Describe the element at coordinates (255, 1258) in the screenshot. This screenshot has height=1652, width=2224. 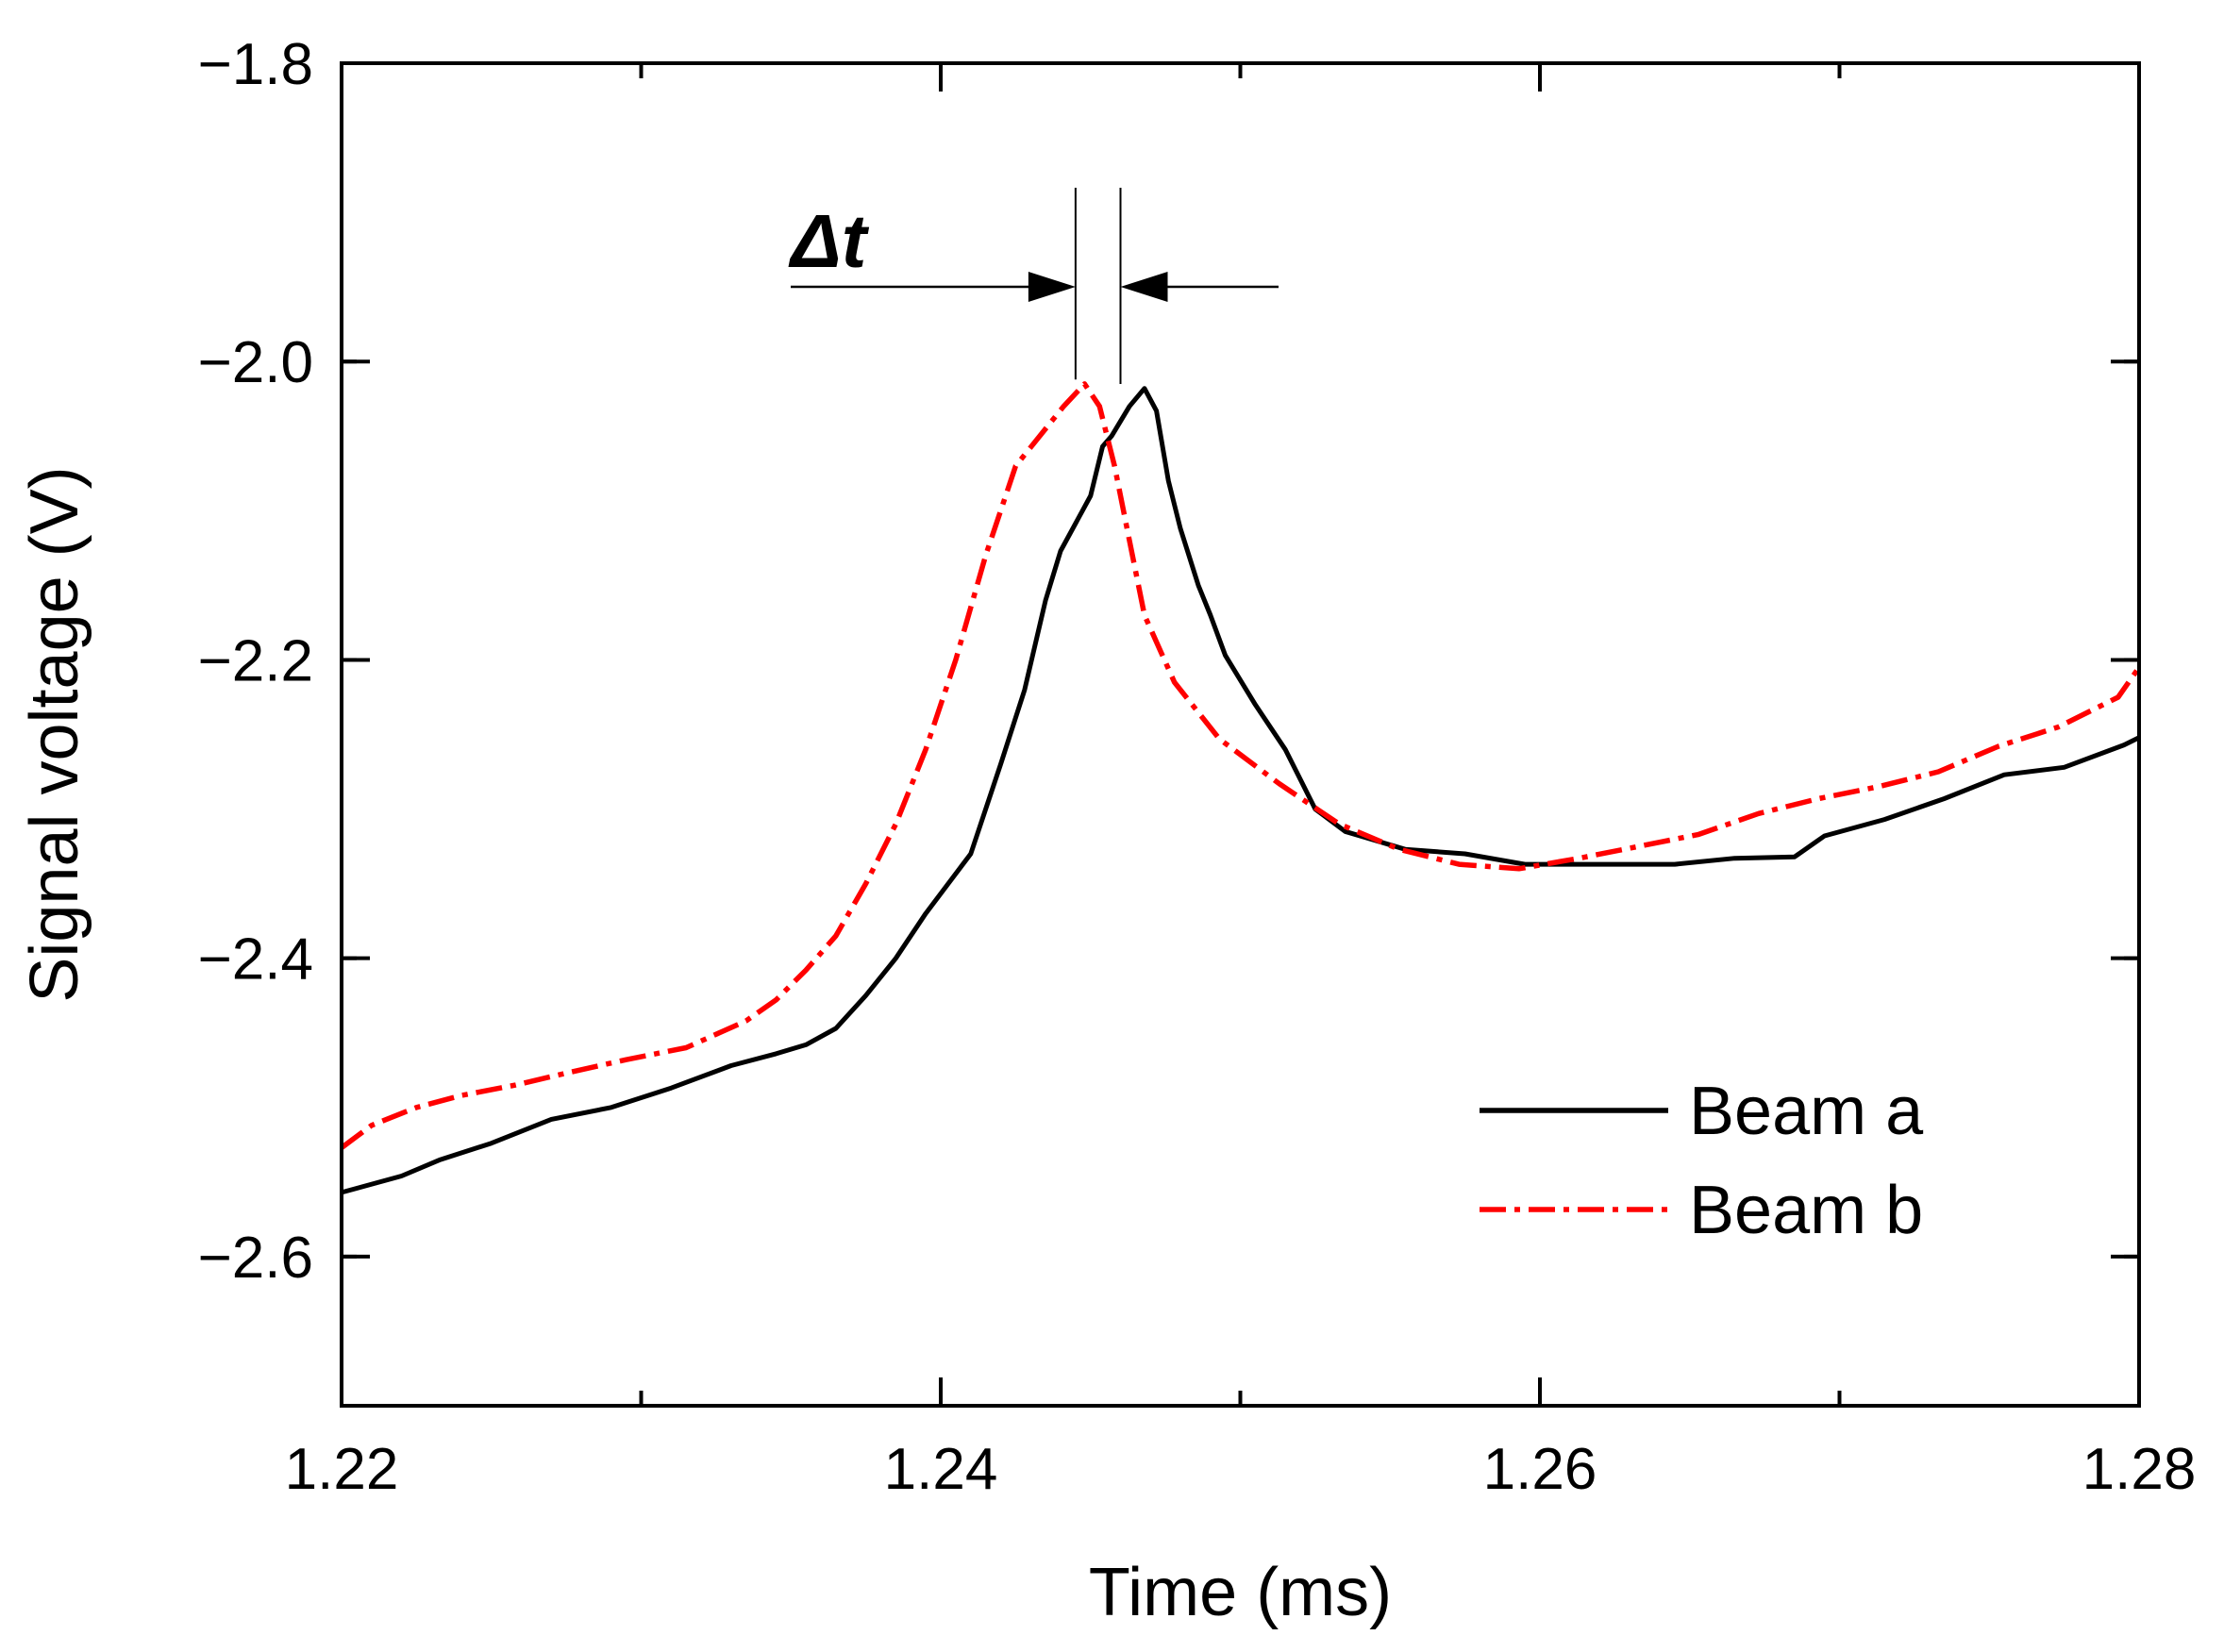
I see `y-tick-label: −2.6` at that location.